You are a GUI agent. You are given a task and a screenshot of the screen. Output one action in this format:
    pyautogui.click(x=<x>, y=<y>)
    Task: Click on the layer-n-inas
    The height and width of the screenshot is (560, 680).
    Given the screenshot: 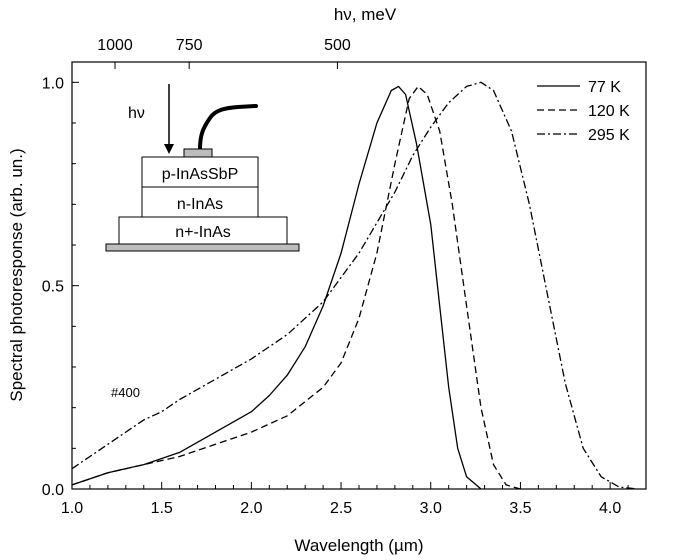 What is the action you would take?
    pyautogui.click(x=200, y=202)
    